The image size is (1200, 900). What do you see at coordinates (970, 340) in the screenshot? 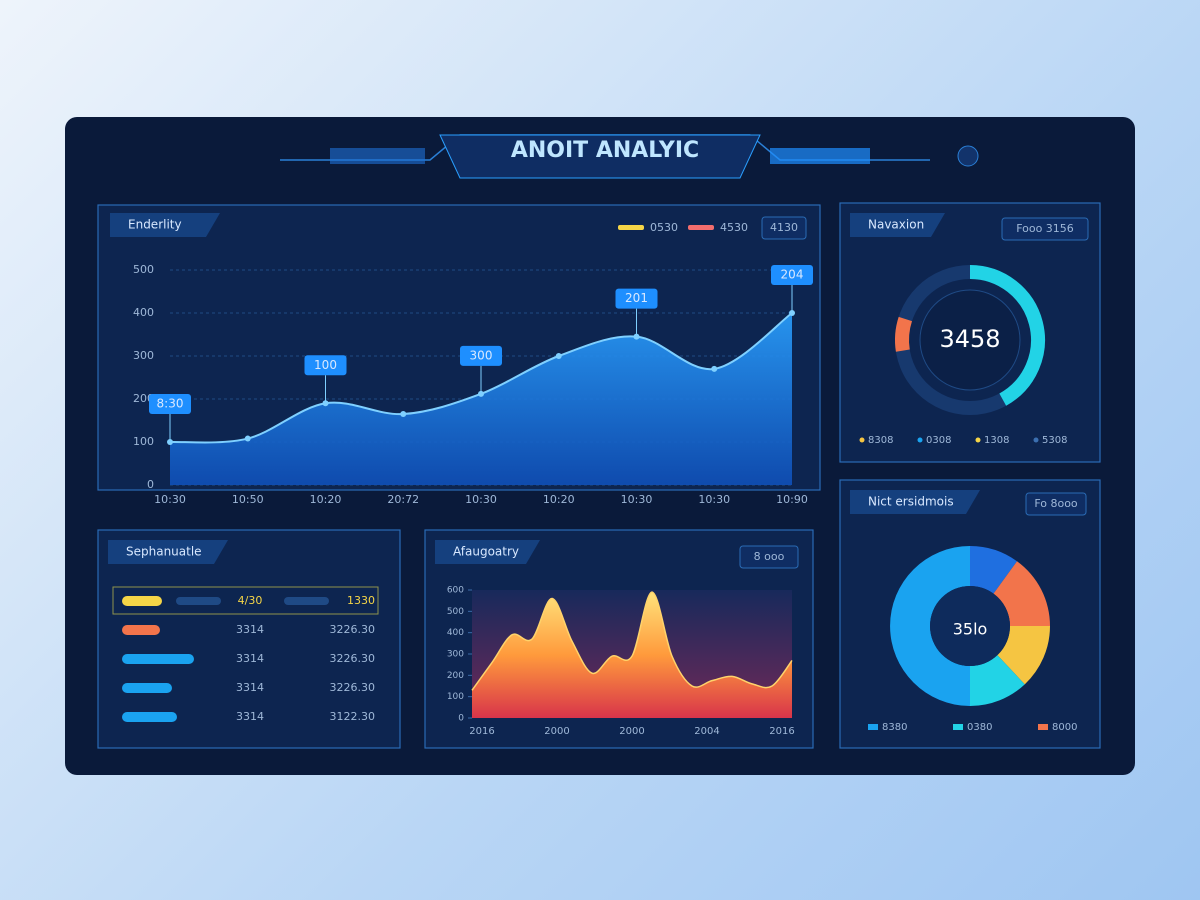
I see `gauge-inner` at bounding box center [970, 340].